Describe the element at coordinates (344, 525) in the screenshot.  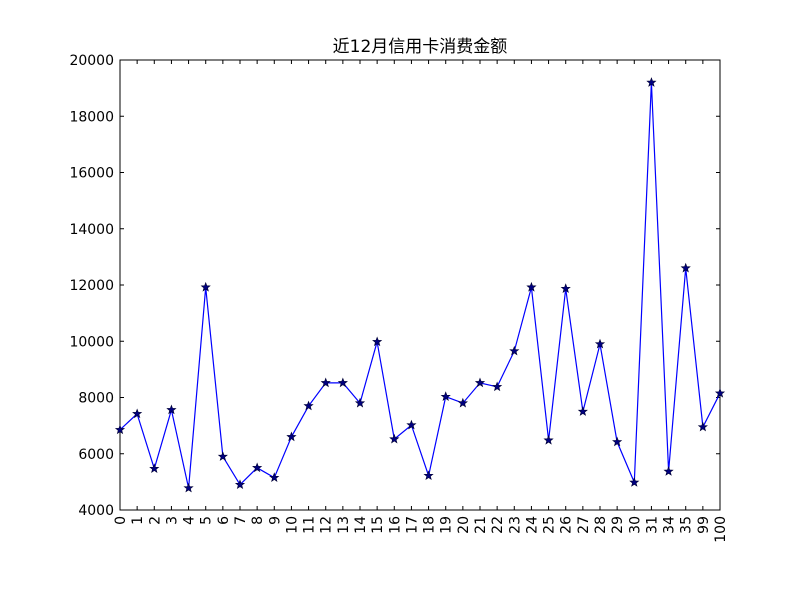
I see `x-tick-label: 13` at that location.